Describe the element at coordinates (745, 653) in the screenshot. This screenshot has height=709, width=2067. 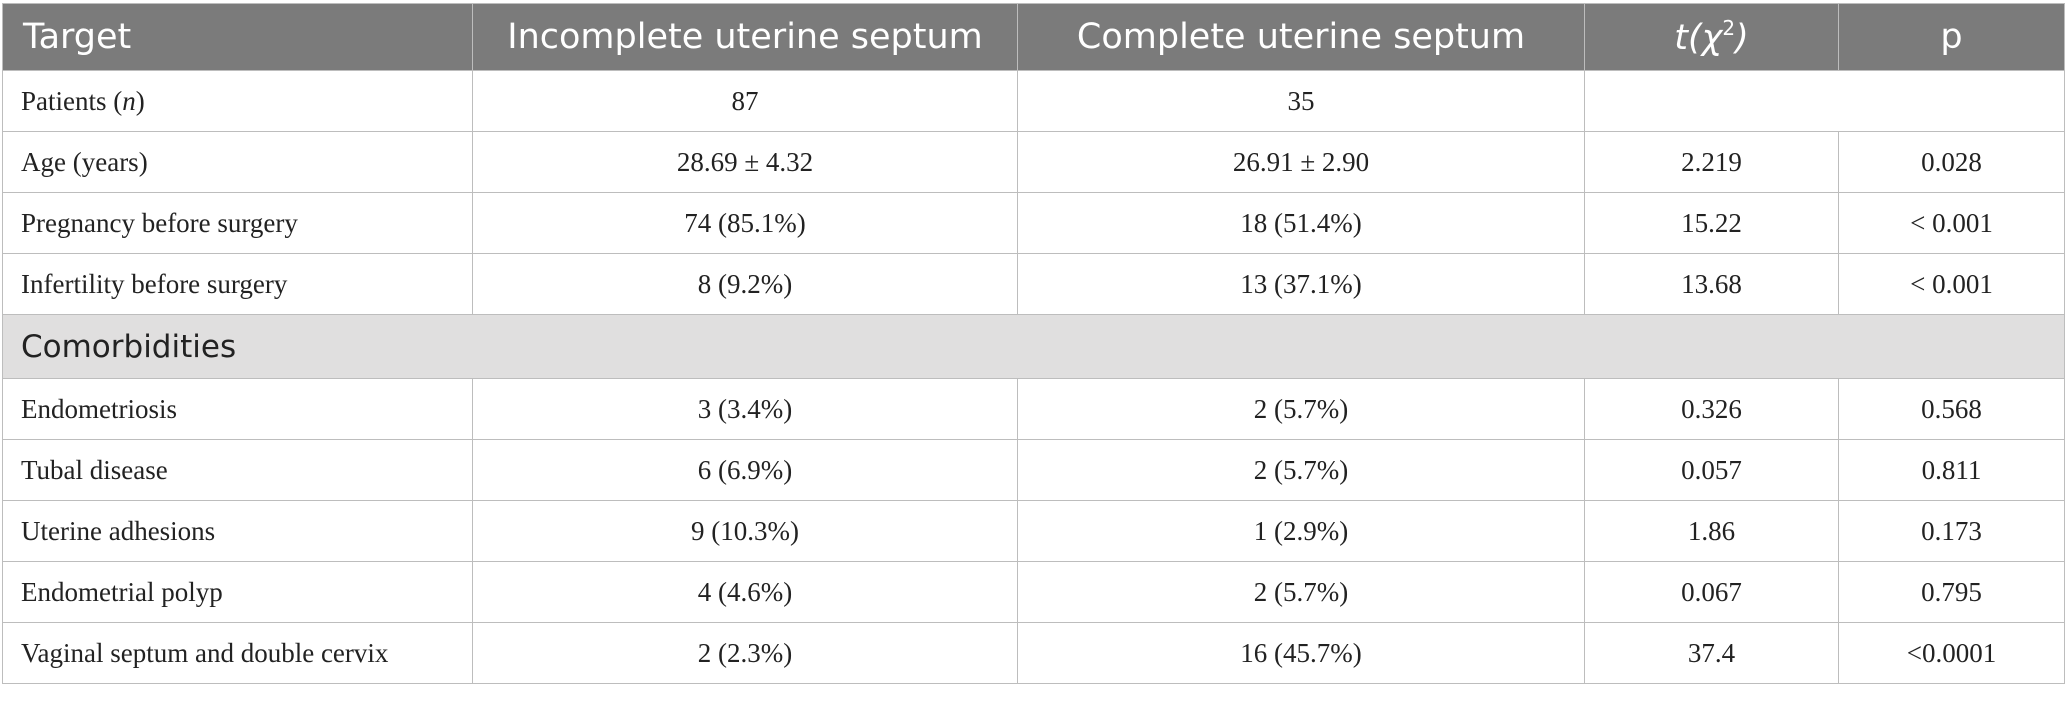
I see `incomplete-value: 2 (2.3%)` at that location.